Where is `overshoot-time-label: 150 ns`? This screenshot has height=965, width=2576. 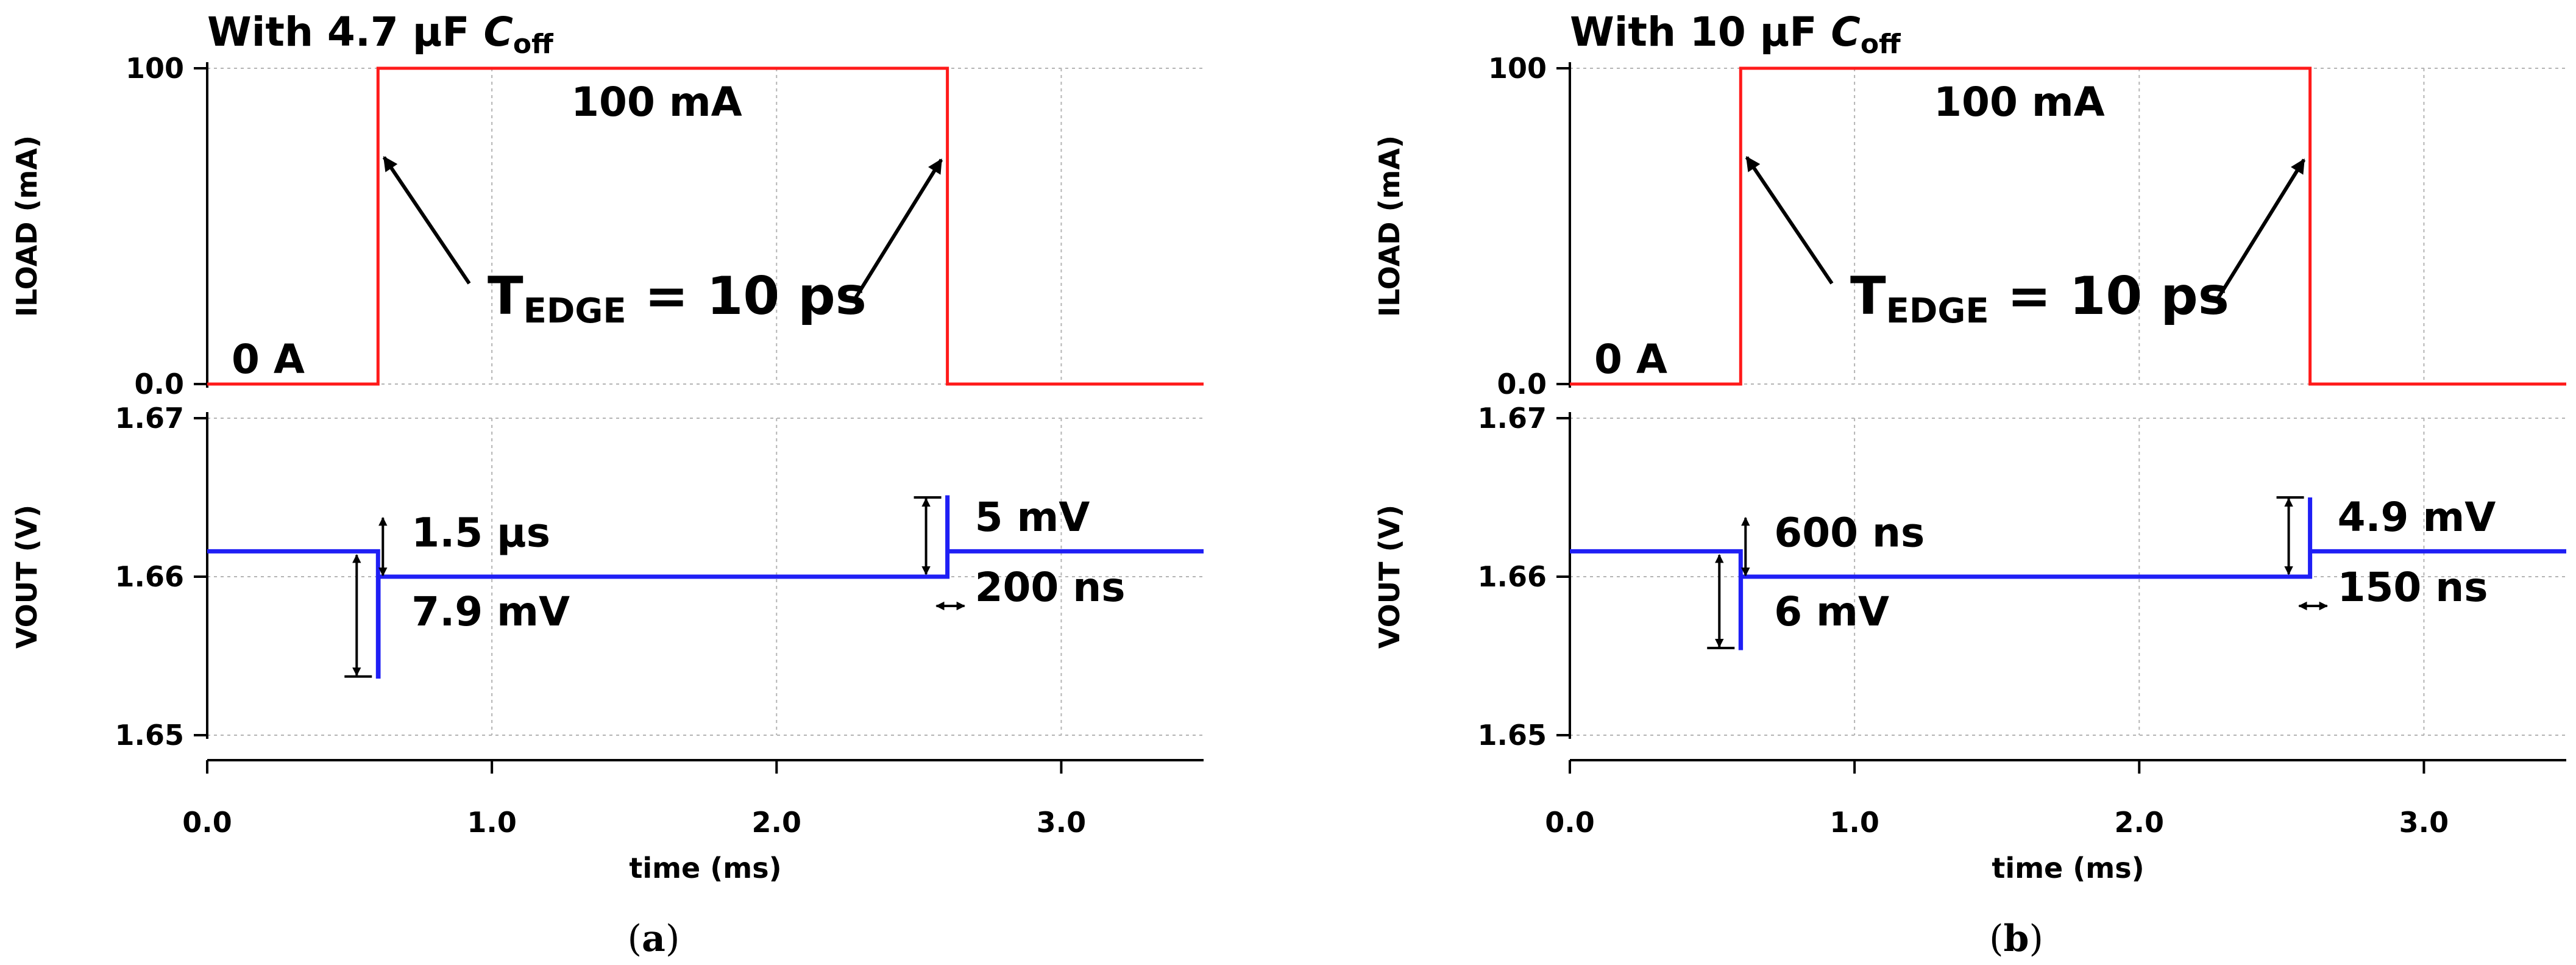
overshoot-time-label: 150 ns is located at coordinates (2413, 587).